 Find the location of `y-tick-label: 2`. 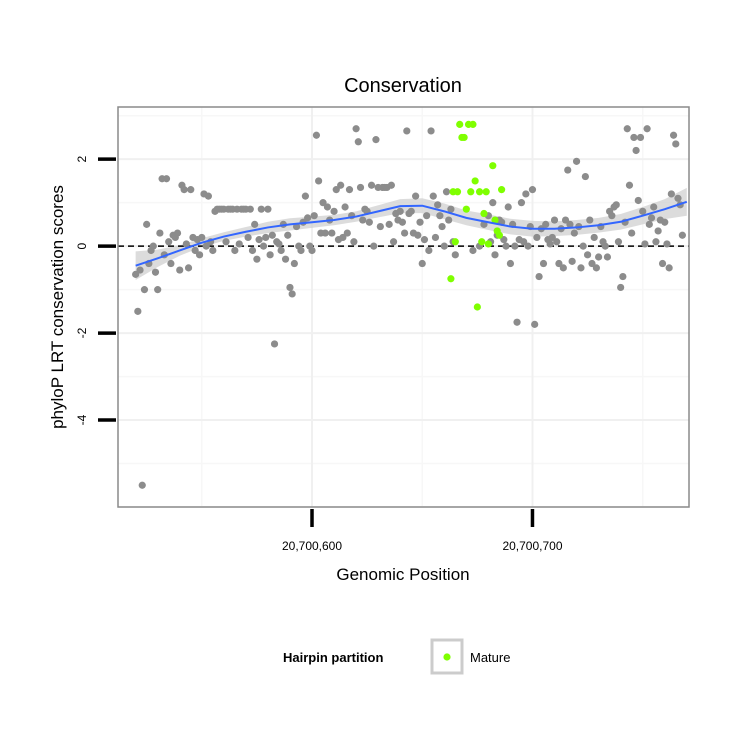

y-tick-label: 2 is located at coordinates (82, 159).